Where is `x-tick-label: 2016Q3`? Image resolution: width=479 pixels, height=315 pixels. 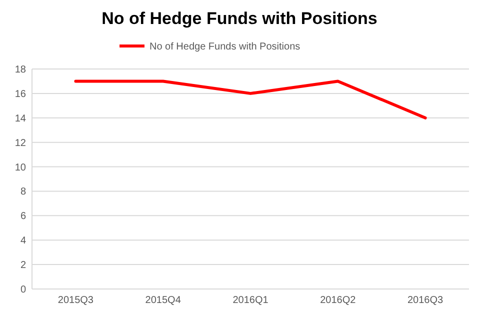 x-tick-label: 2016Q3 is located at coordinates (426, 300).